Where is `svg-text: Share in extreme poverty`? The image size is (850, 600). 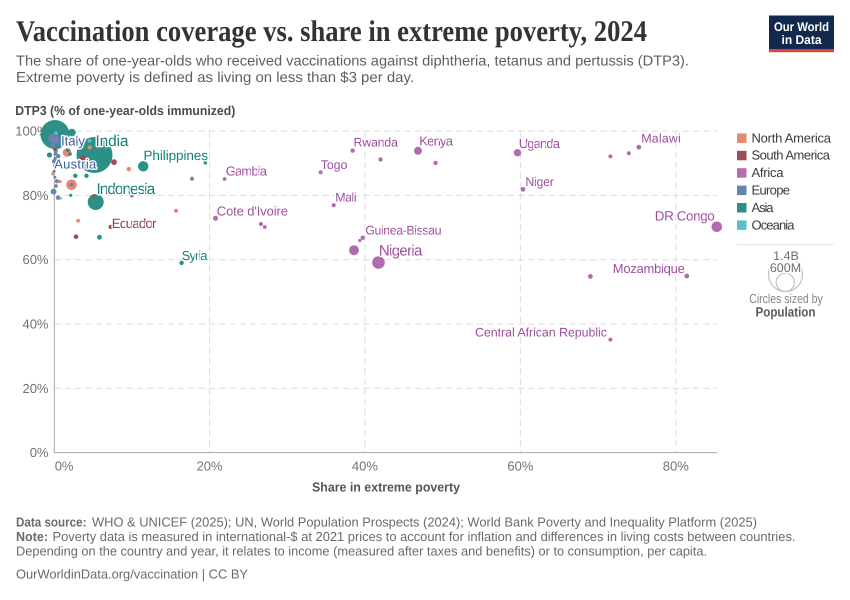
svg-text: Share in extreme poverty is located at coordinates (386, 487).